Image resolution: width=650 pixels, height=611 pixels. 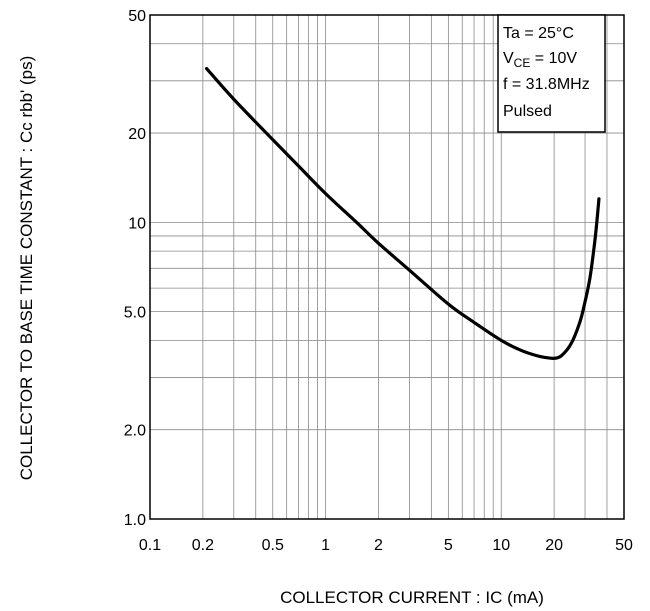 I want to click on legend-freq: f = 31.8MHz, so click(x=546, y=84).